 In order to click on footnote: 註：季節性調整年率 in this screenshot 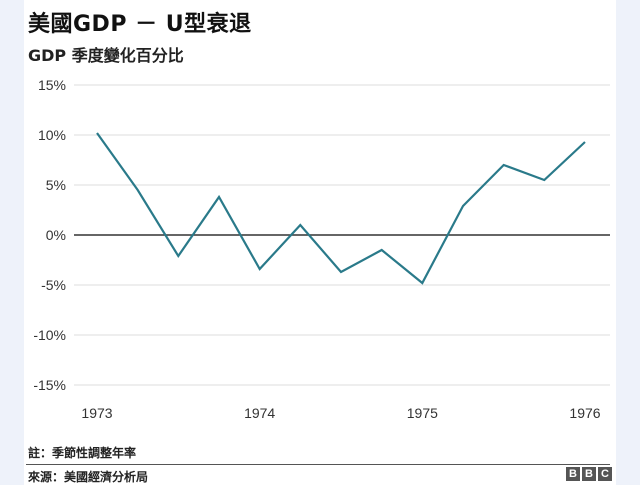, I will do `click(82, 453)`.